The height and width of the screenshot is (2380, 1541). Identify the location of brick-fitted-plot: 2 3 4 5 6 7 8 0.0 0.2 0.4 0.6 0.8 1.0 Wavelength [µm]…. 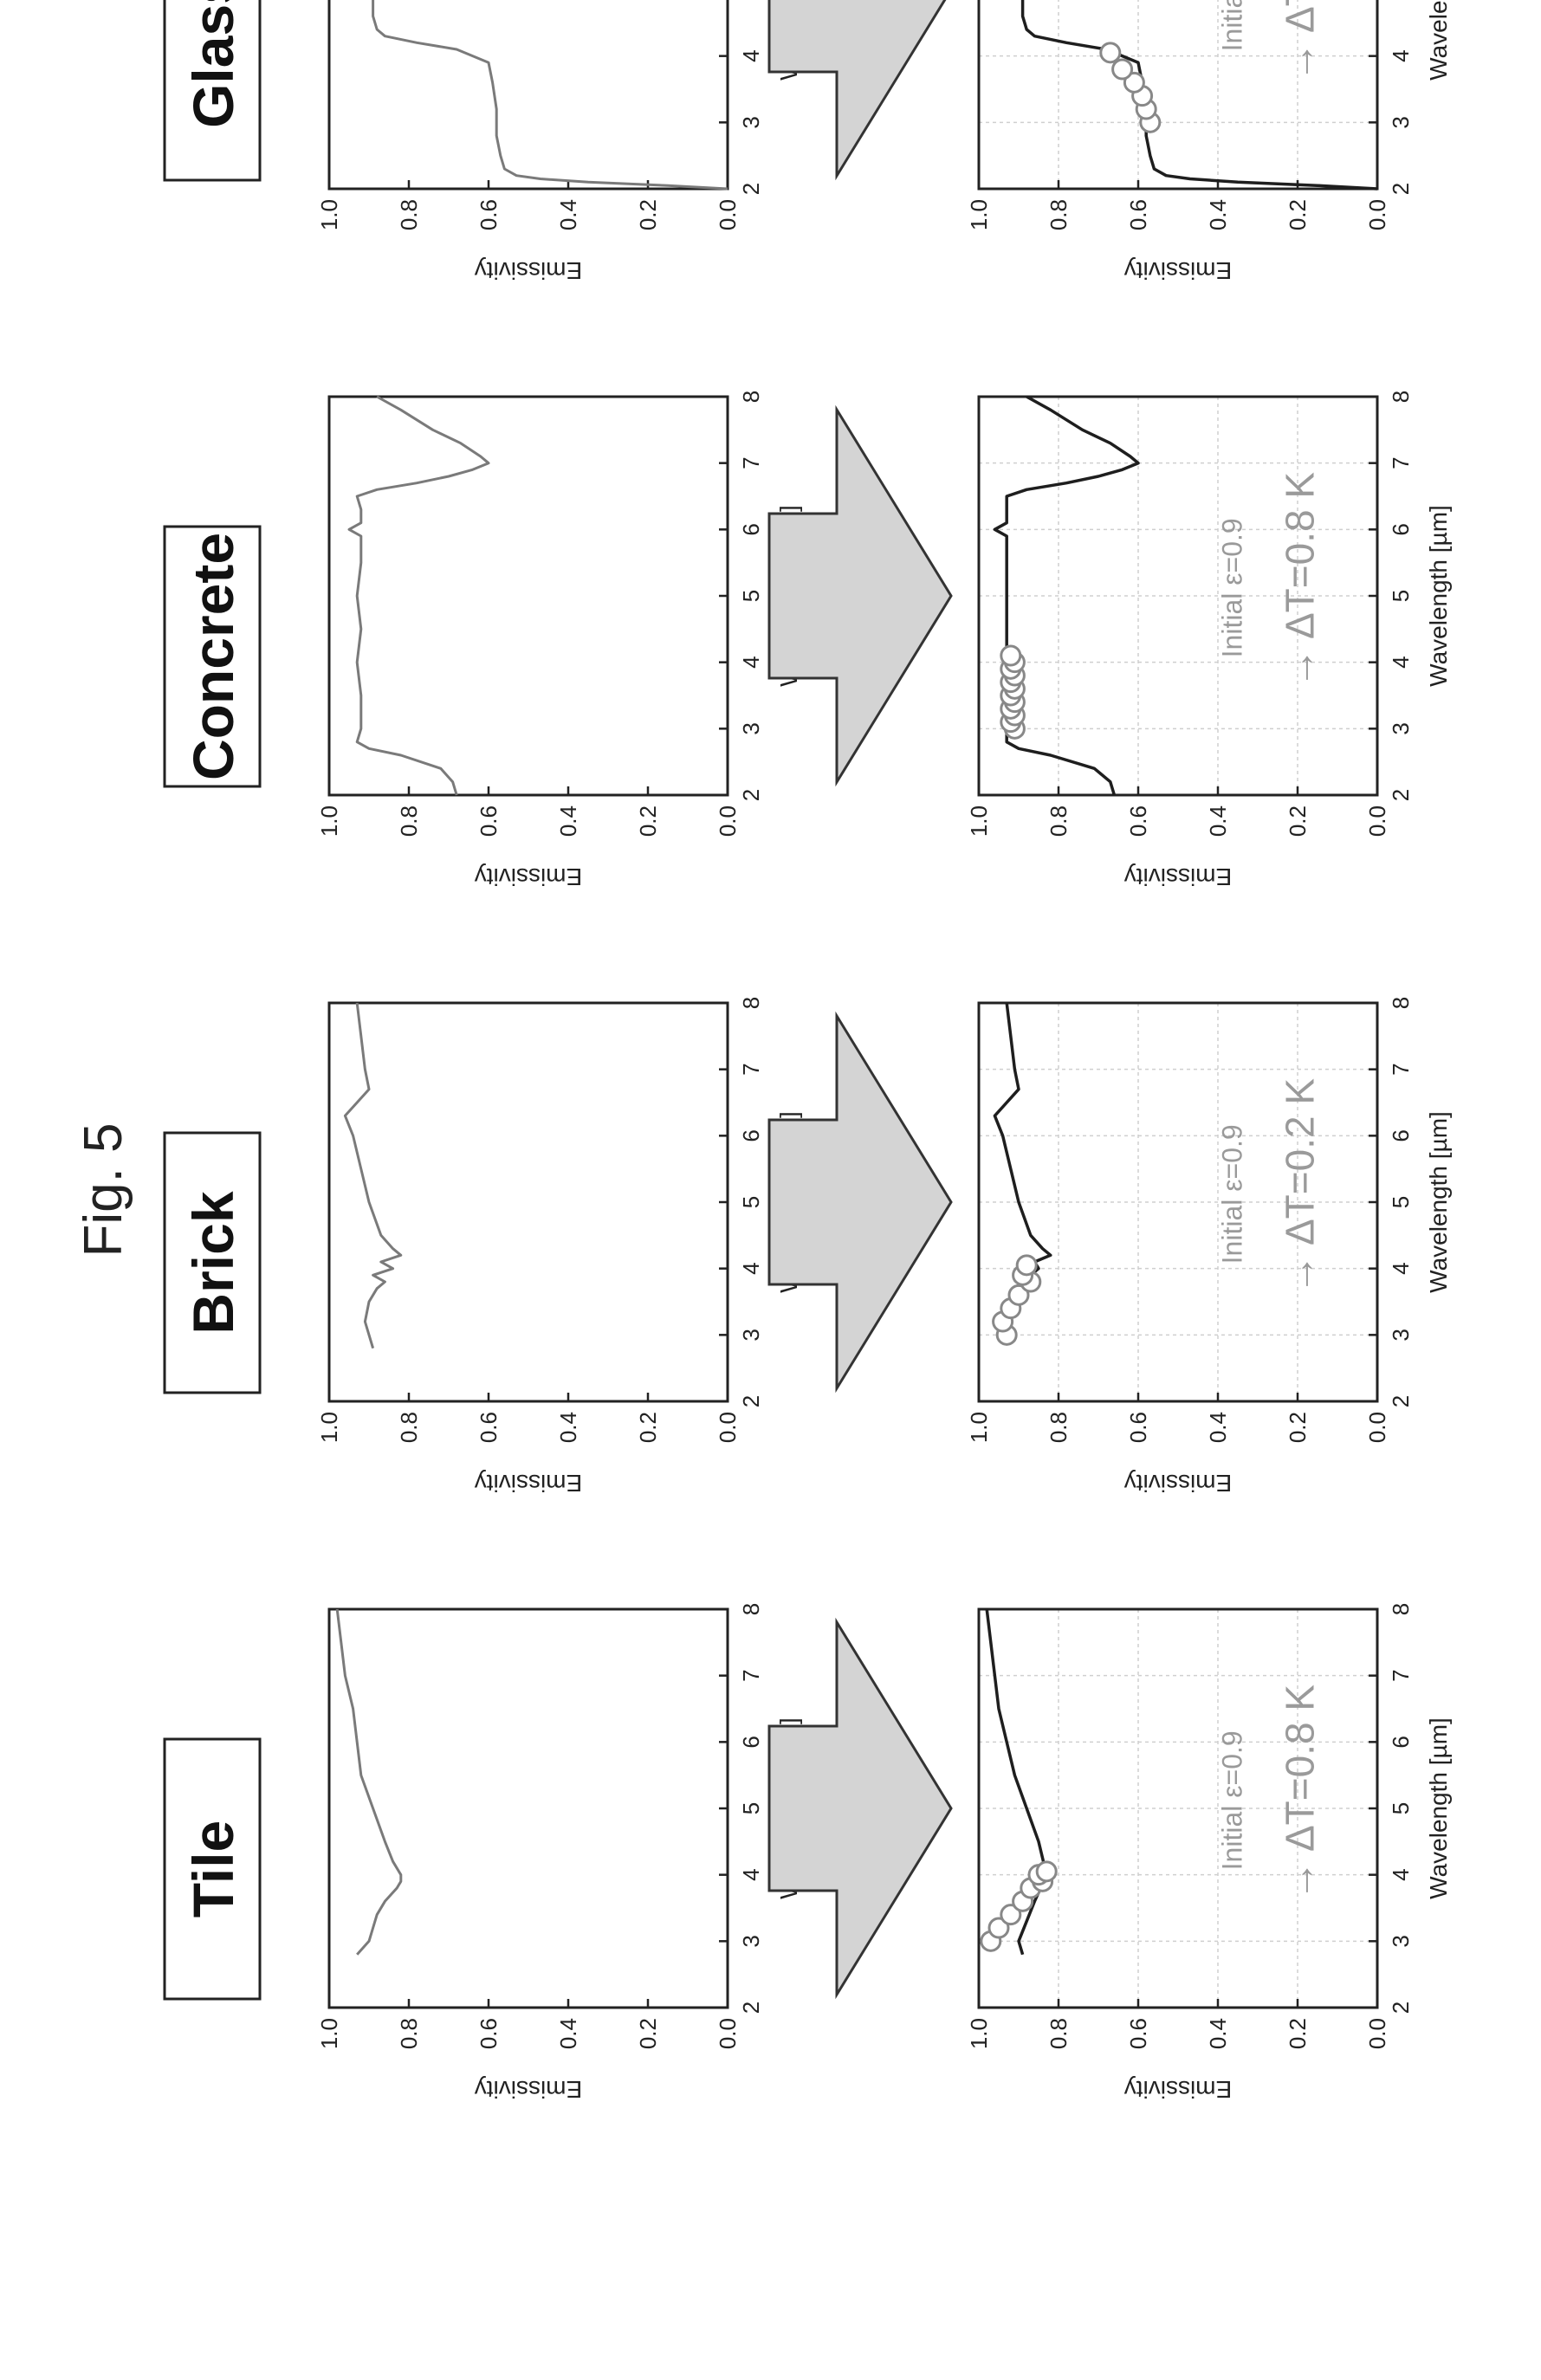
(1209, 1247).